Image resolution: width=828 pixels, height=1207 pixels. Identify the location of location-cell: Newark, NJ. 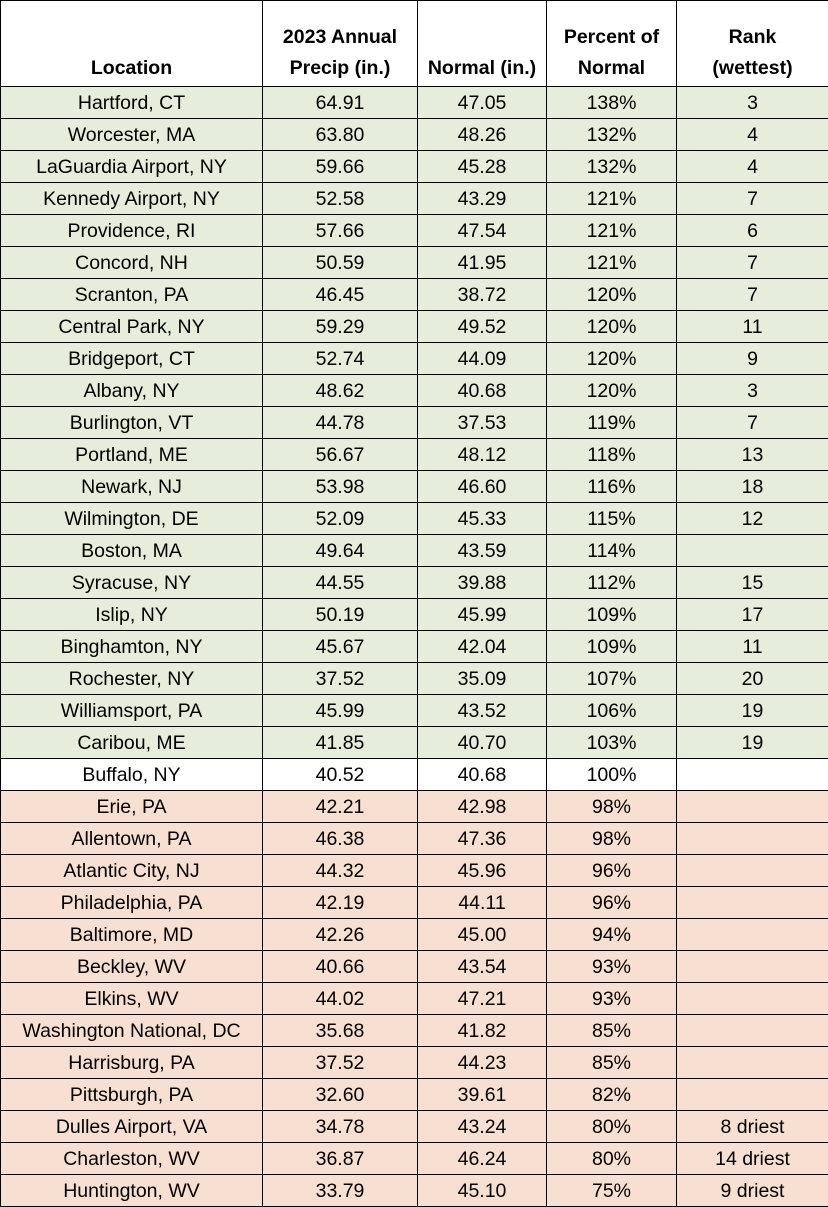
(132, 487).